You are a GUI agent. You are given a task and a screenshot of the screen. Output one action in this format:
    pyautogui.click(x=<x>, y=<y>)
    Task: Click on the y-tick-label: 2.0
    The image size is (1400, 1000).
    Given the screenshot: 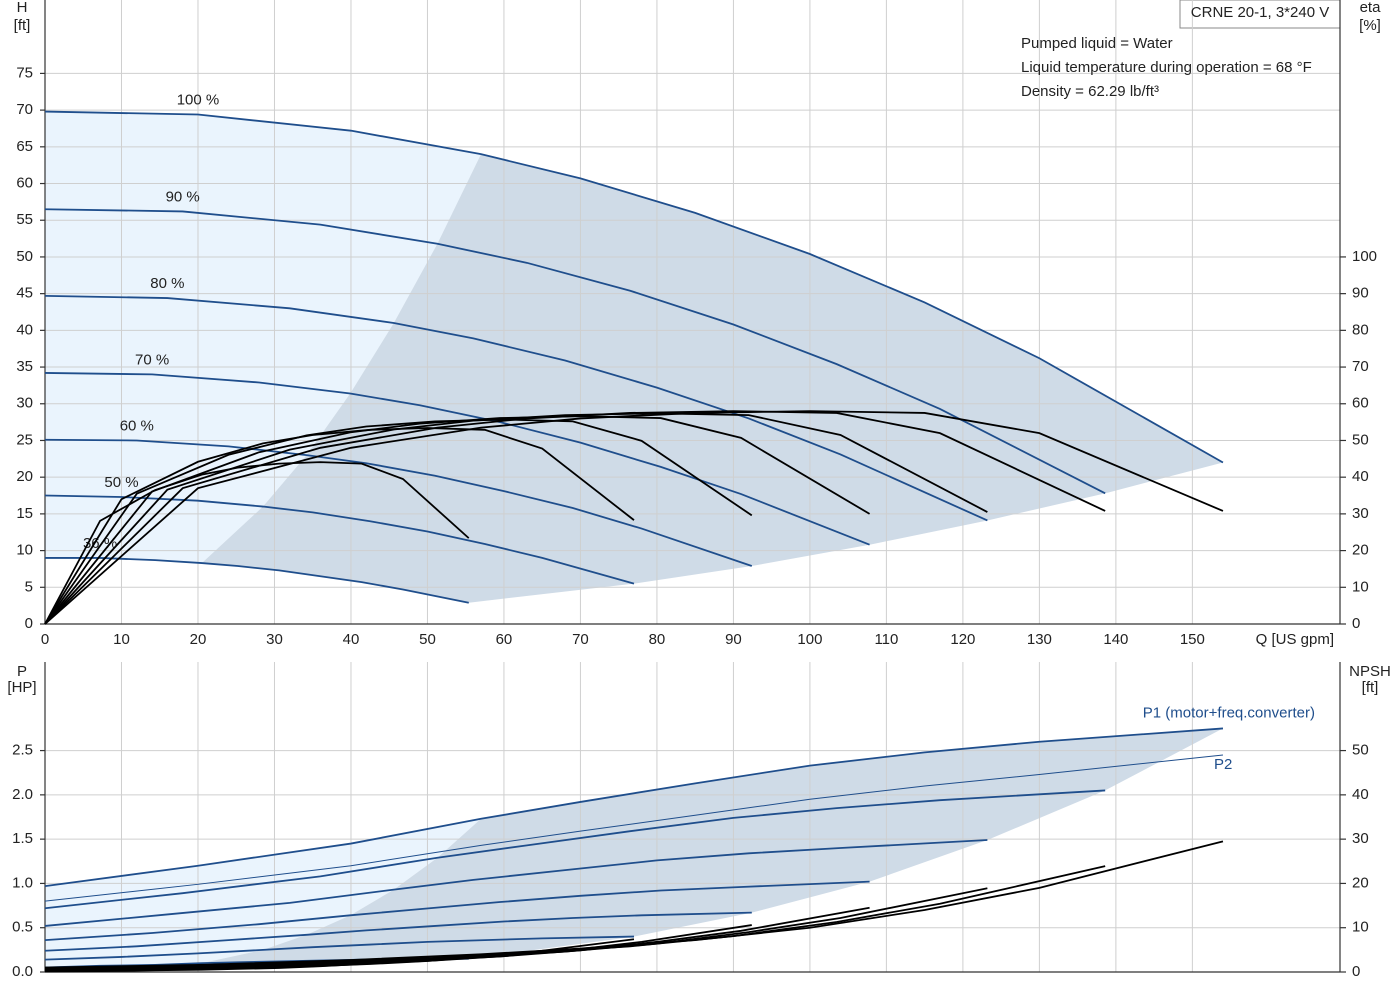 What is the action you would take?
    pyautogui.click(x=22, y=794)
    